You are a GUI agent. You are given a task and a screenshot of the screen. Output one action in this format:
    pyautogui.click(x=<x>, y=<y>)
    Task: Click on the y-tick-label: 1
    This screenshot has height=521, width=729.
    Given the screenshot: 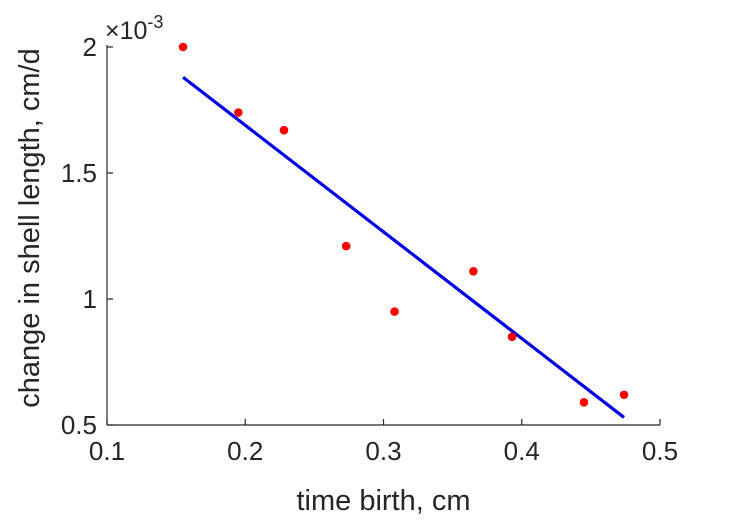 What is the action you would take?
    pyautogui.click(x=90, y=299)
    